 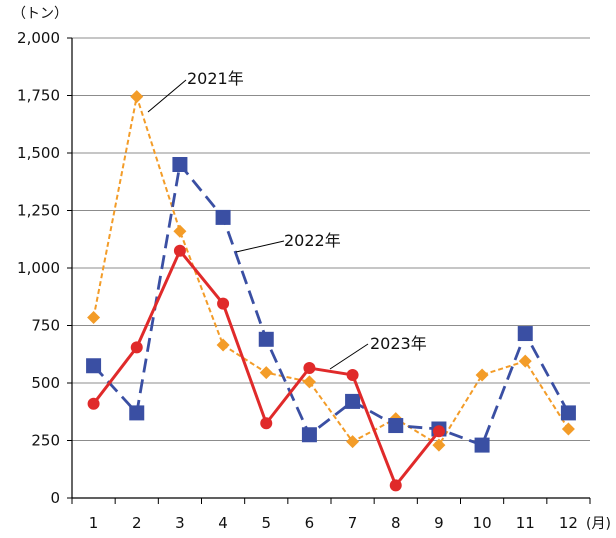 I want to click on x-tick-label: 9, so click(x=439, y=523).